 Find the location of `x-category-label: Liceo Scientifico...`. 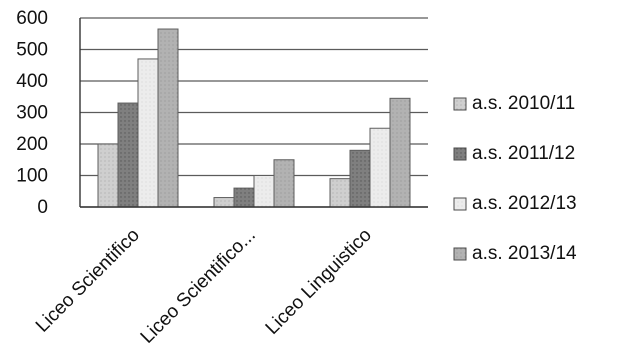

x-category-label: Liceo Scientifico... is located at coordinates (198, 286).